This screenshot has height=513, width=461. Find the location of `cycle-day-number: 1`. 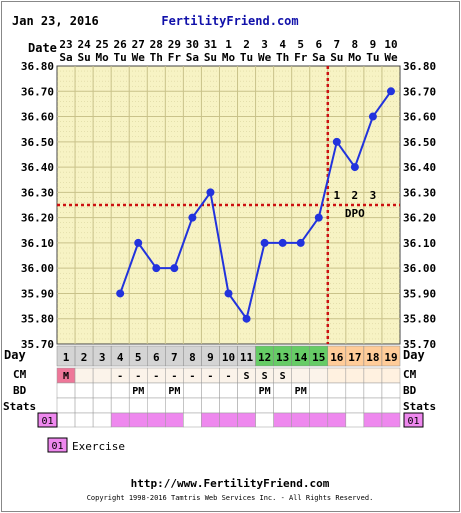

cycle-day-number: 1 is located at coordinates (66, 357).